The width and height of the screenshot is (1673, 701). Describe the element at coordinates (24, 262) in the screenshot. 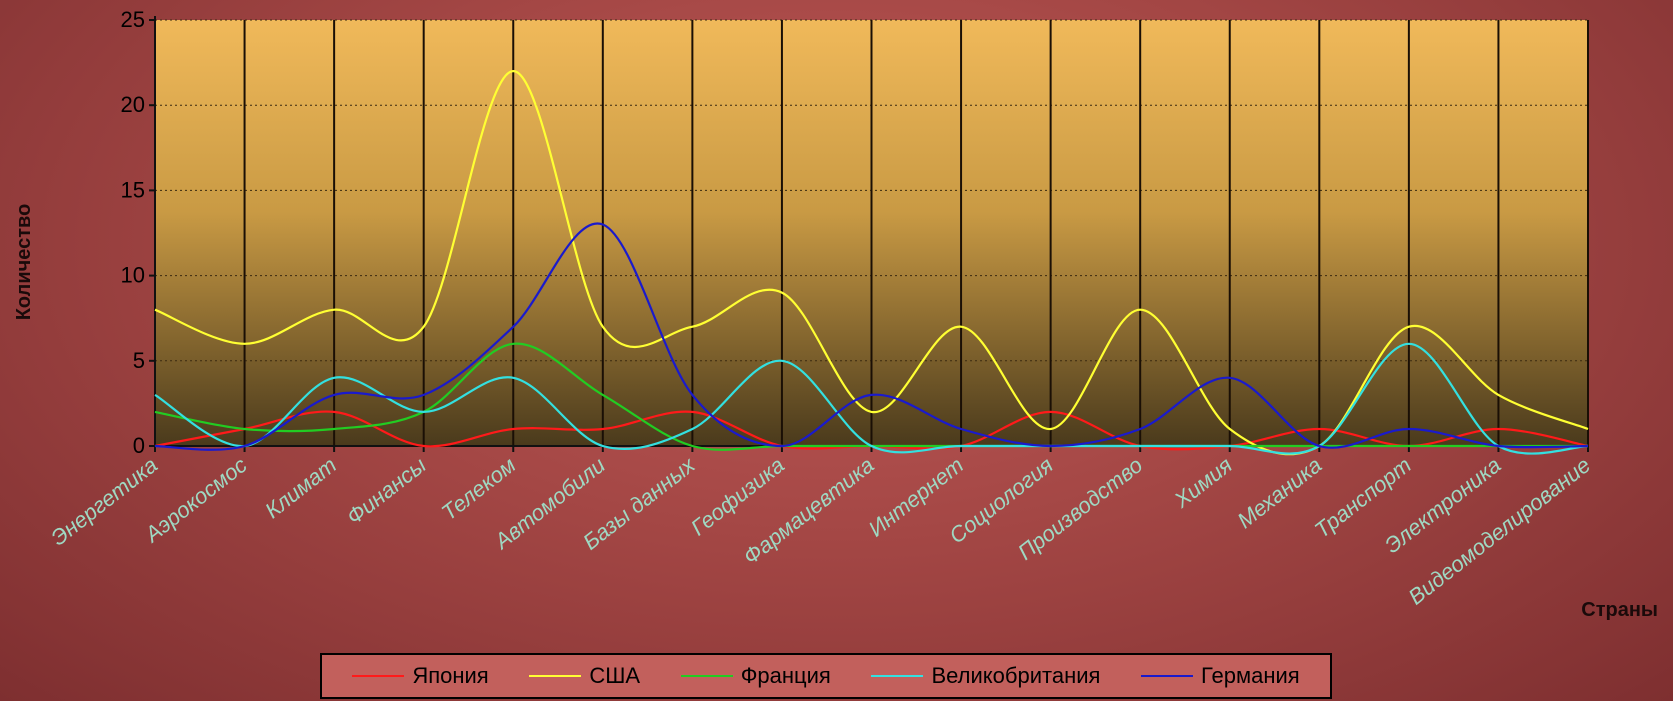

I see `y-axis-title: Количество` at that location.